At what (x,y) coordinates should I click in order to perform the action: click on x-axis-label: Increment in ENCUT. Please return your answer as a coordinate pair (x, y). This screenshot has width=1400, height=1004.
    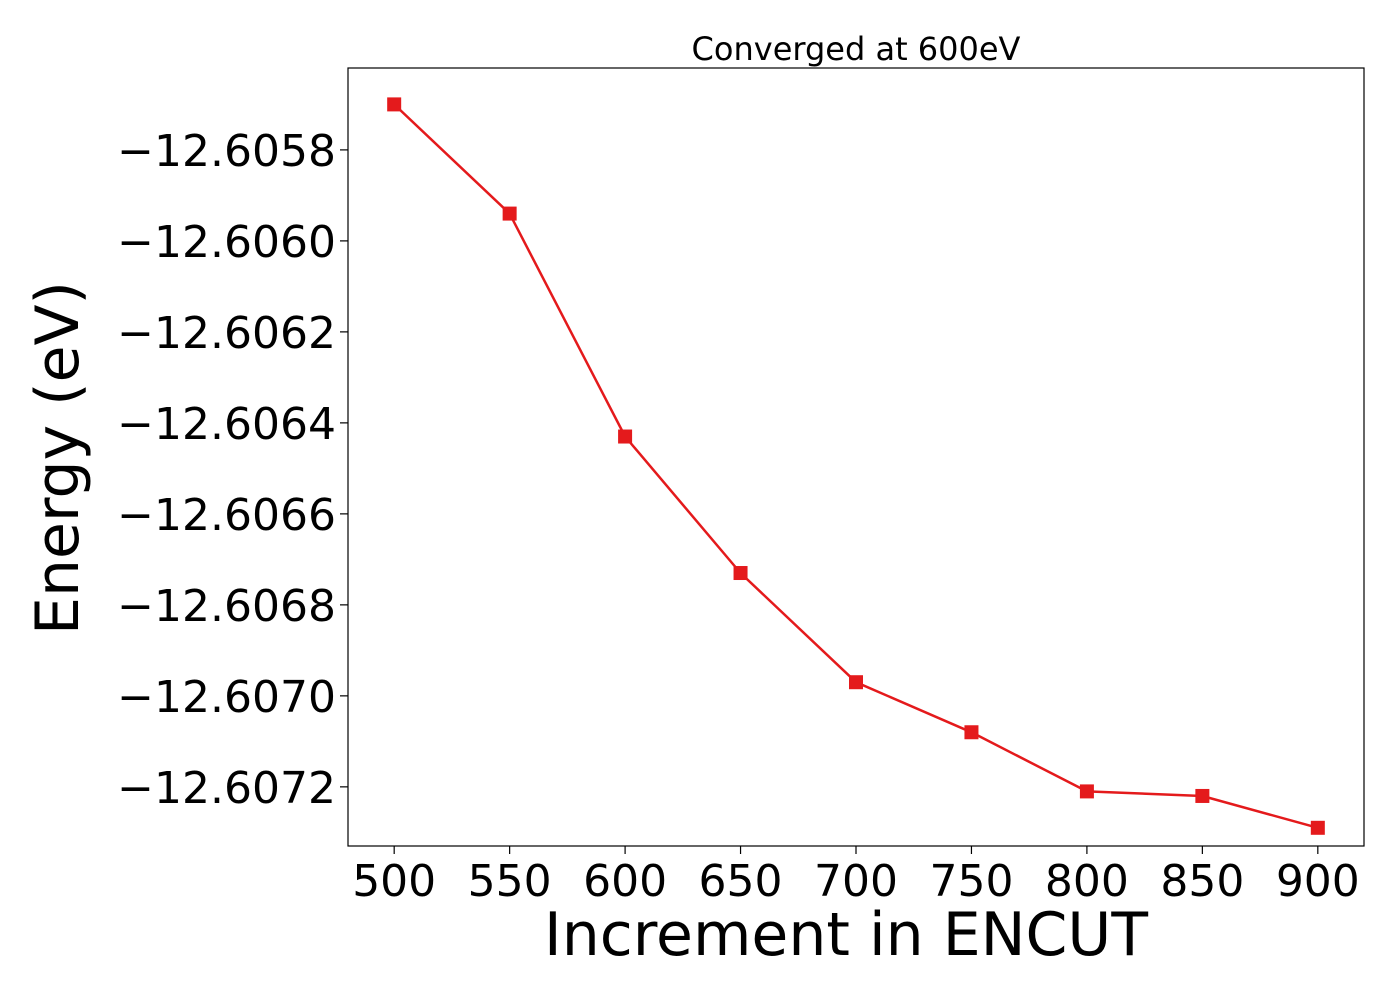
    Looking at the image, I should click on (846, 935).